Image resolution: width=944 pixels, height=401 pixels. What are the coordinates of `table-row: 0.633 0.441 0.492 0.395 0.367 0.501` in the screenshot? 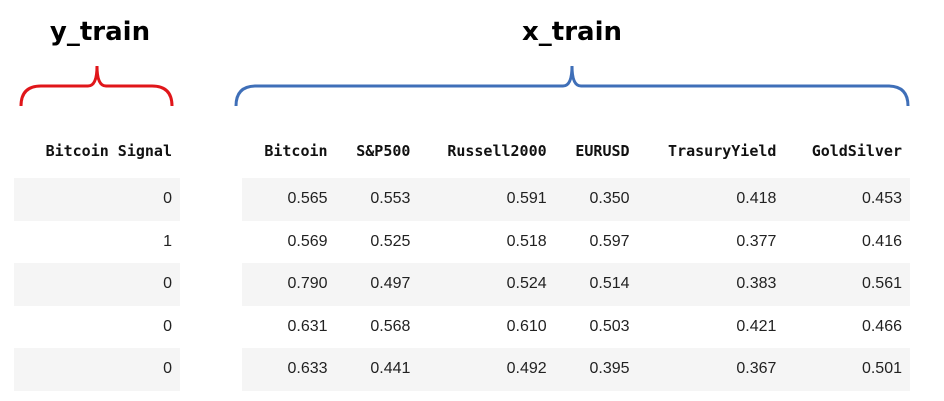 It's located at (576, 369).